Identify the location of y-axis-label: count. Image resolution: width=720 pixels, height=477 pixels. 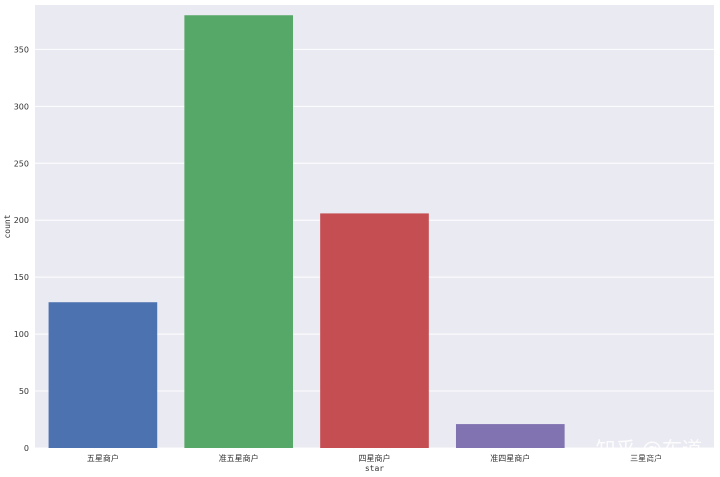
(7, 226).